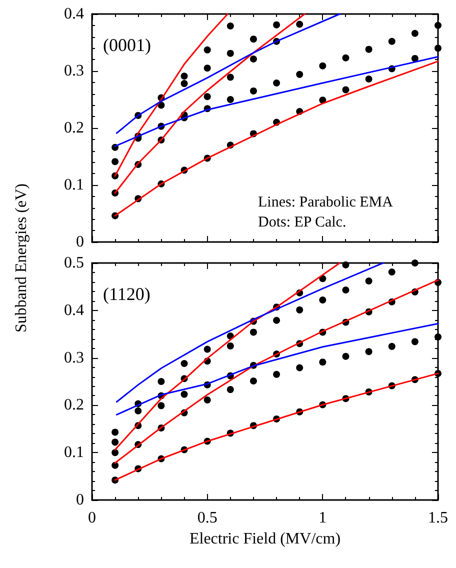 This screenshot has width=456, height=568. I want to click on x-tick-label: 1, so click(322, 518).